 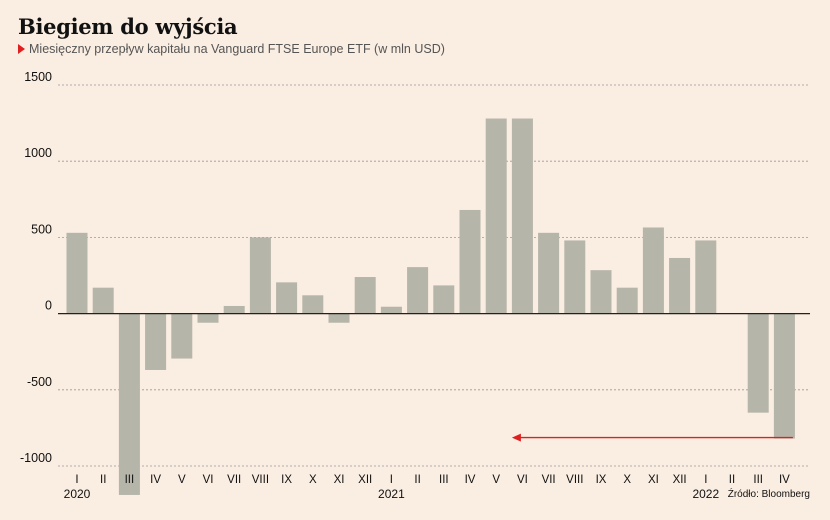 What do you see at coordinates (36, 267) in the screenshot?
I see `y-axis: -1000 -500 0 500 1000 1500` at bounding box center [36, 267].